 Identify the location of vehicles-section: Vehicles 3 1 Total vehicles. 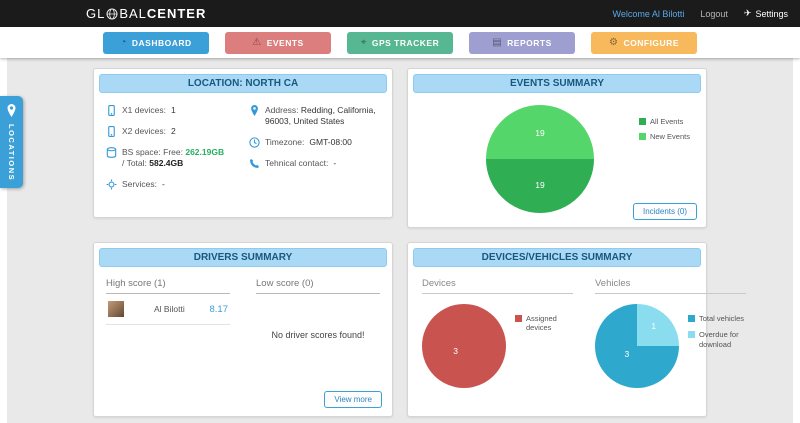
(670, 333).